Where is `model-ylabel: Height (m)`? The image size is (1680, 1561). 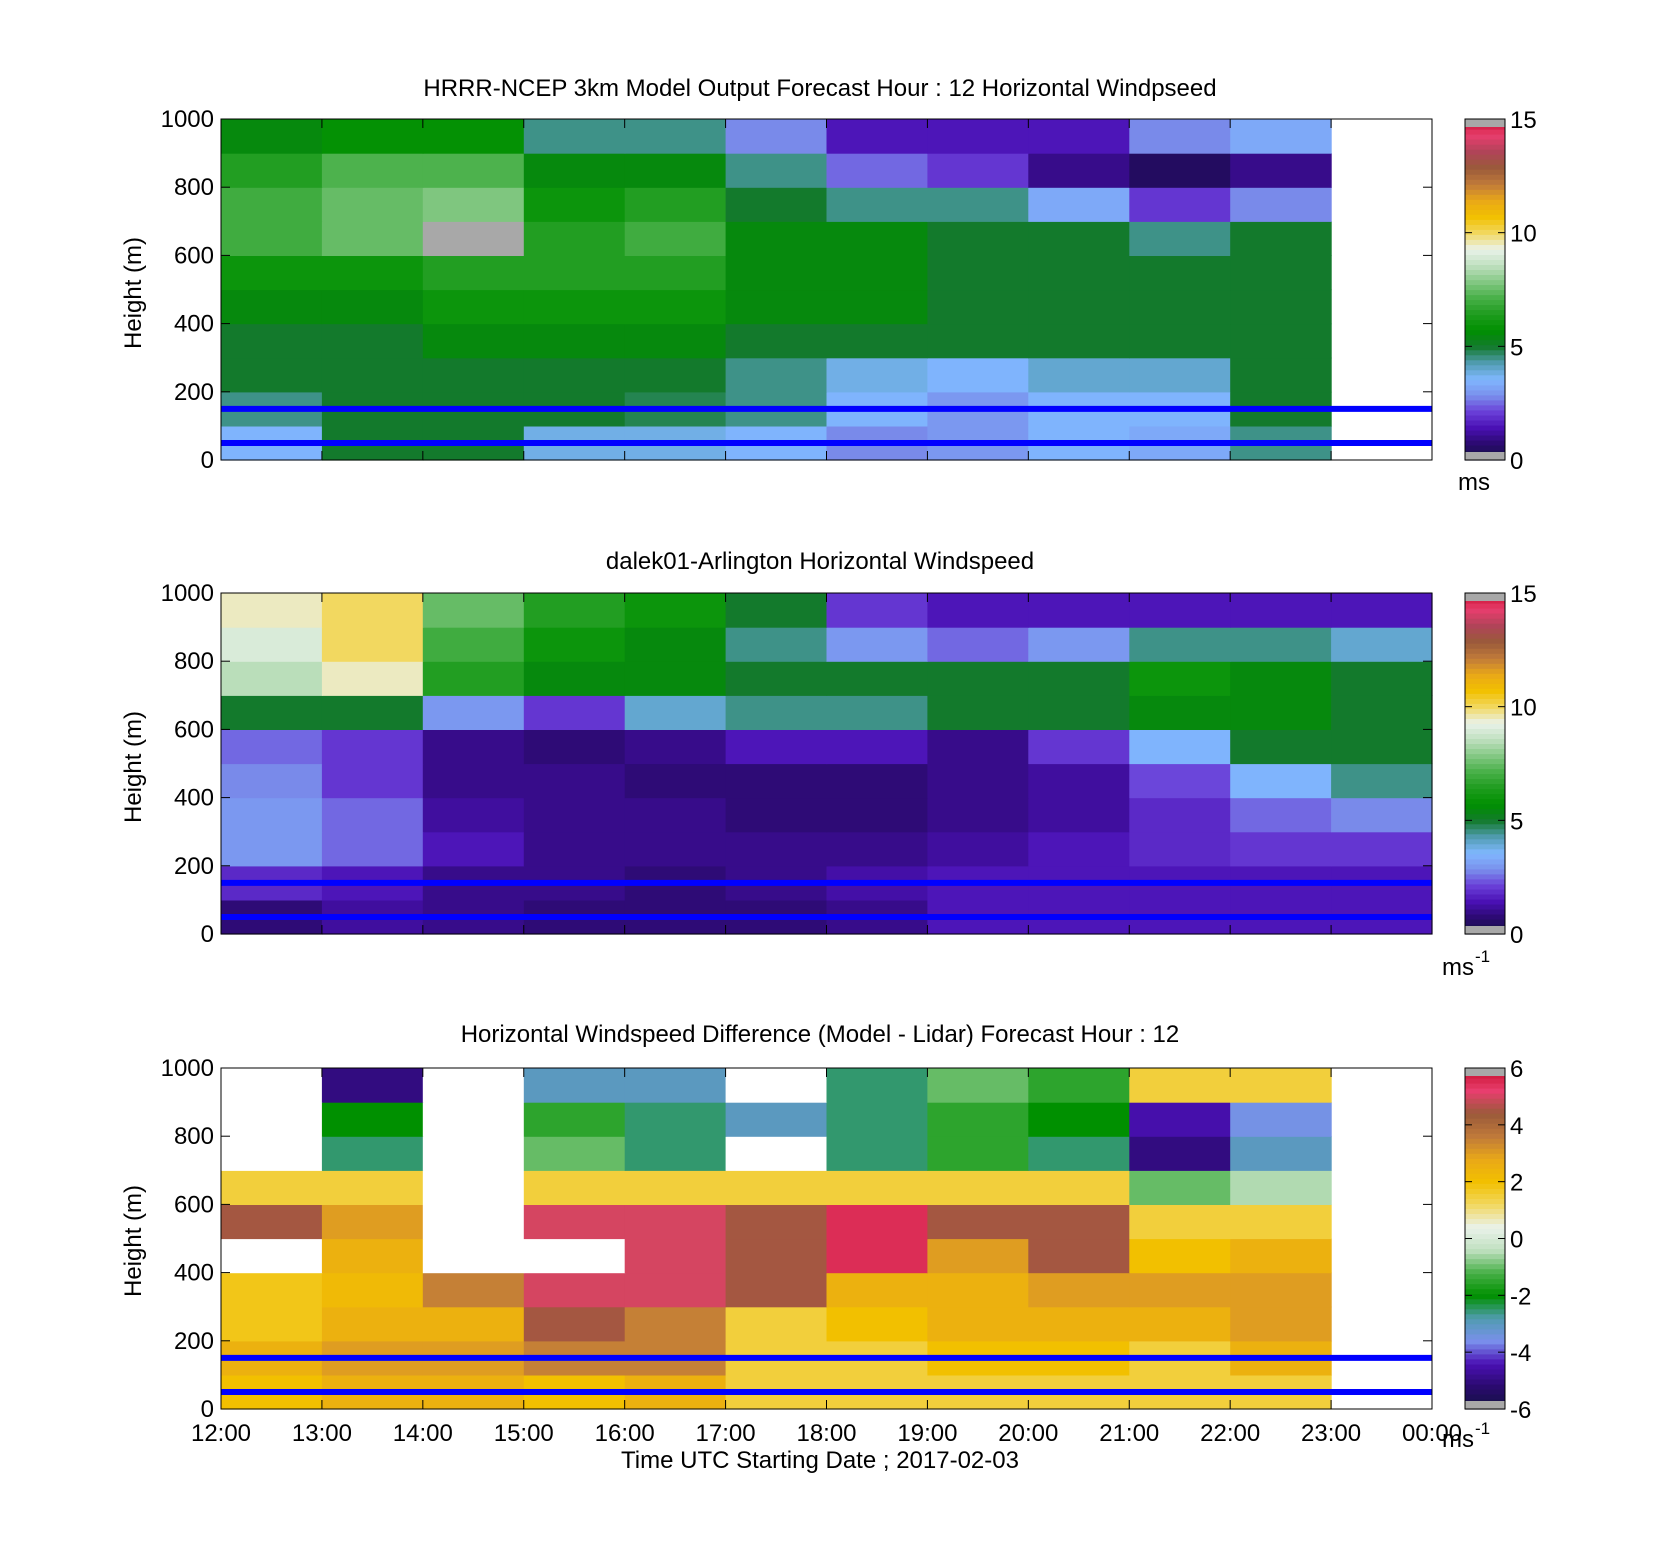 model-ylabel: Height (m) is located at coordinates (133, 293).